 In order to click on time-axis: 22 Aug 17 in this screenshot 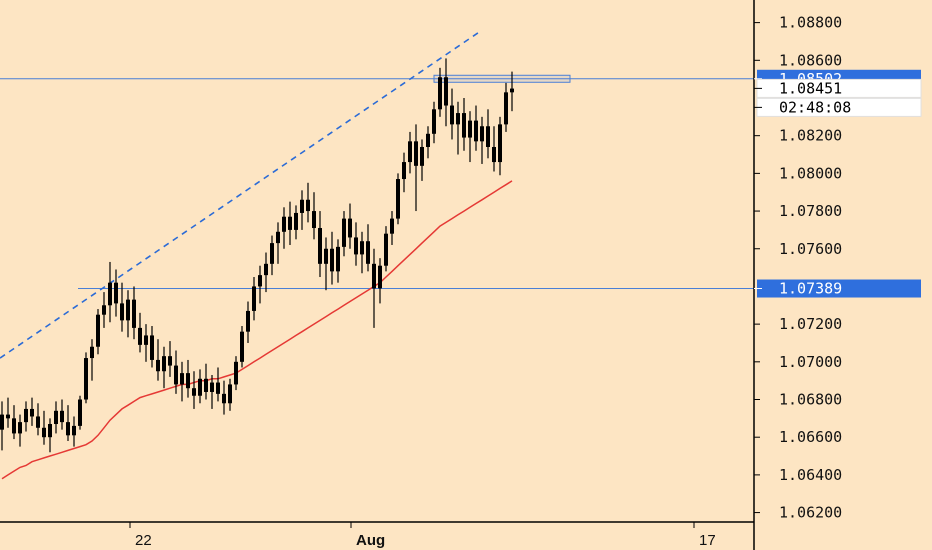, I will do `click(377, 535)`.